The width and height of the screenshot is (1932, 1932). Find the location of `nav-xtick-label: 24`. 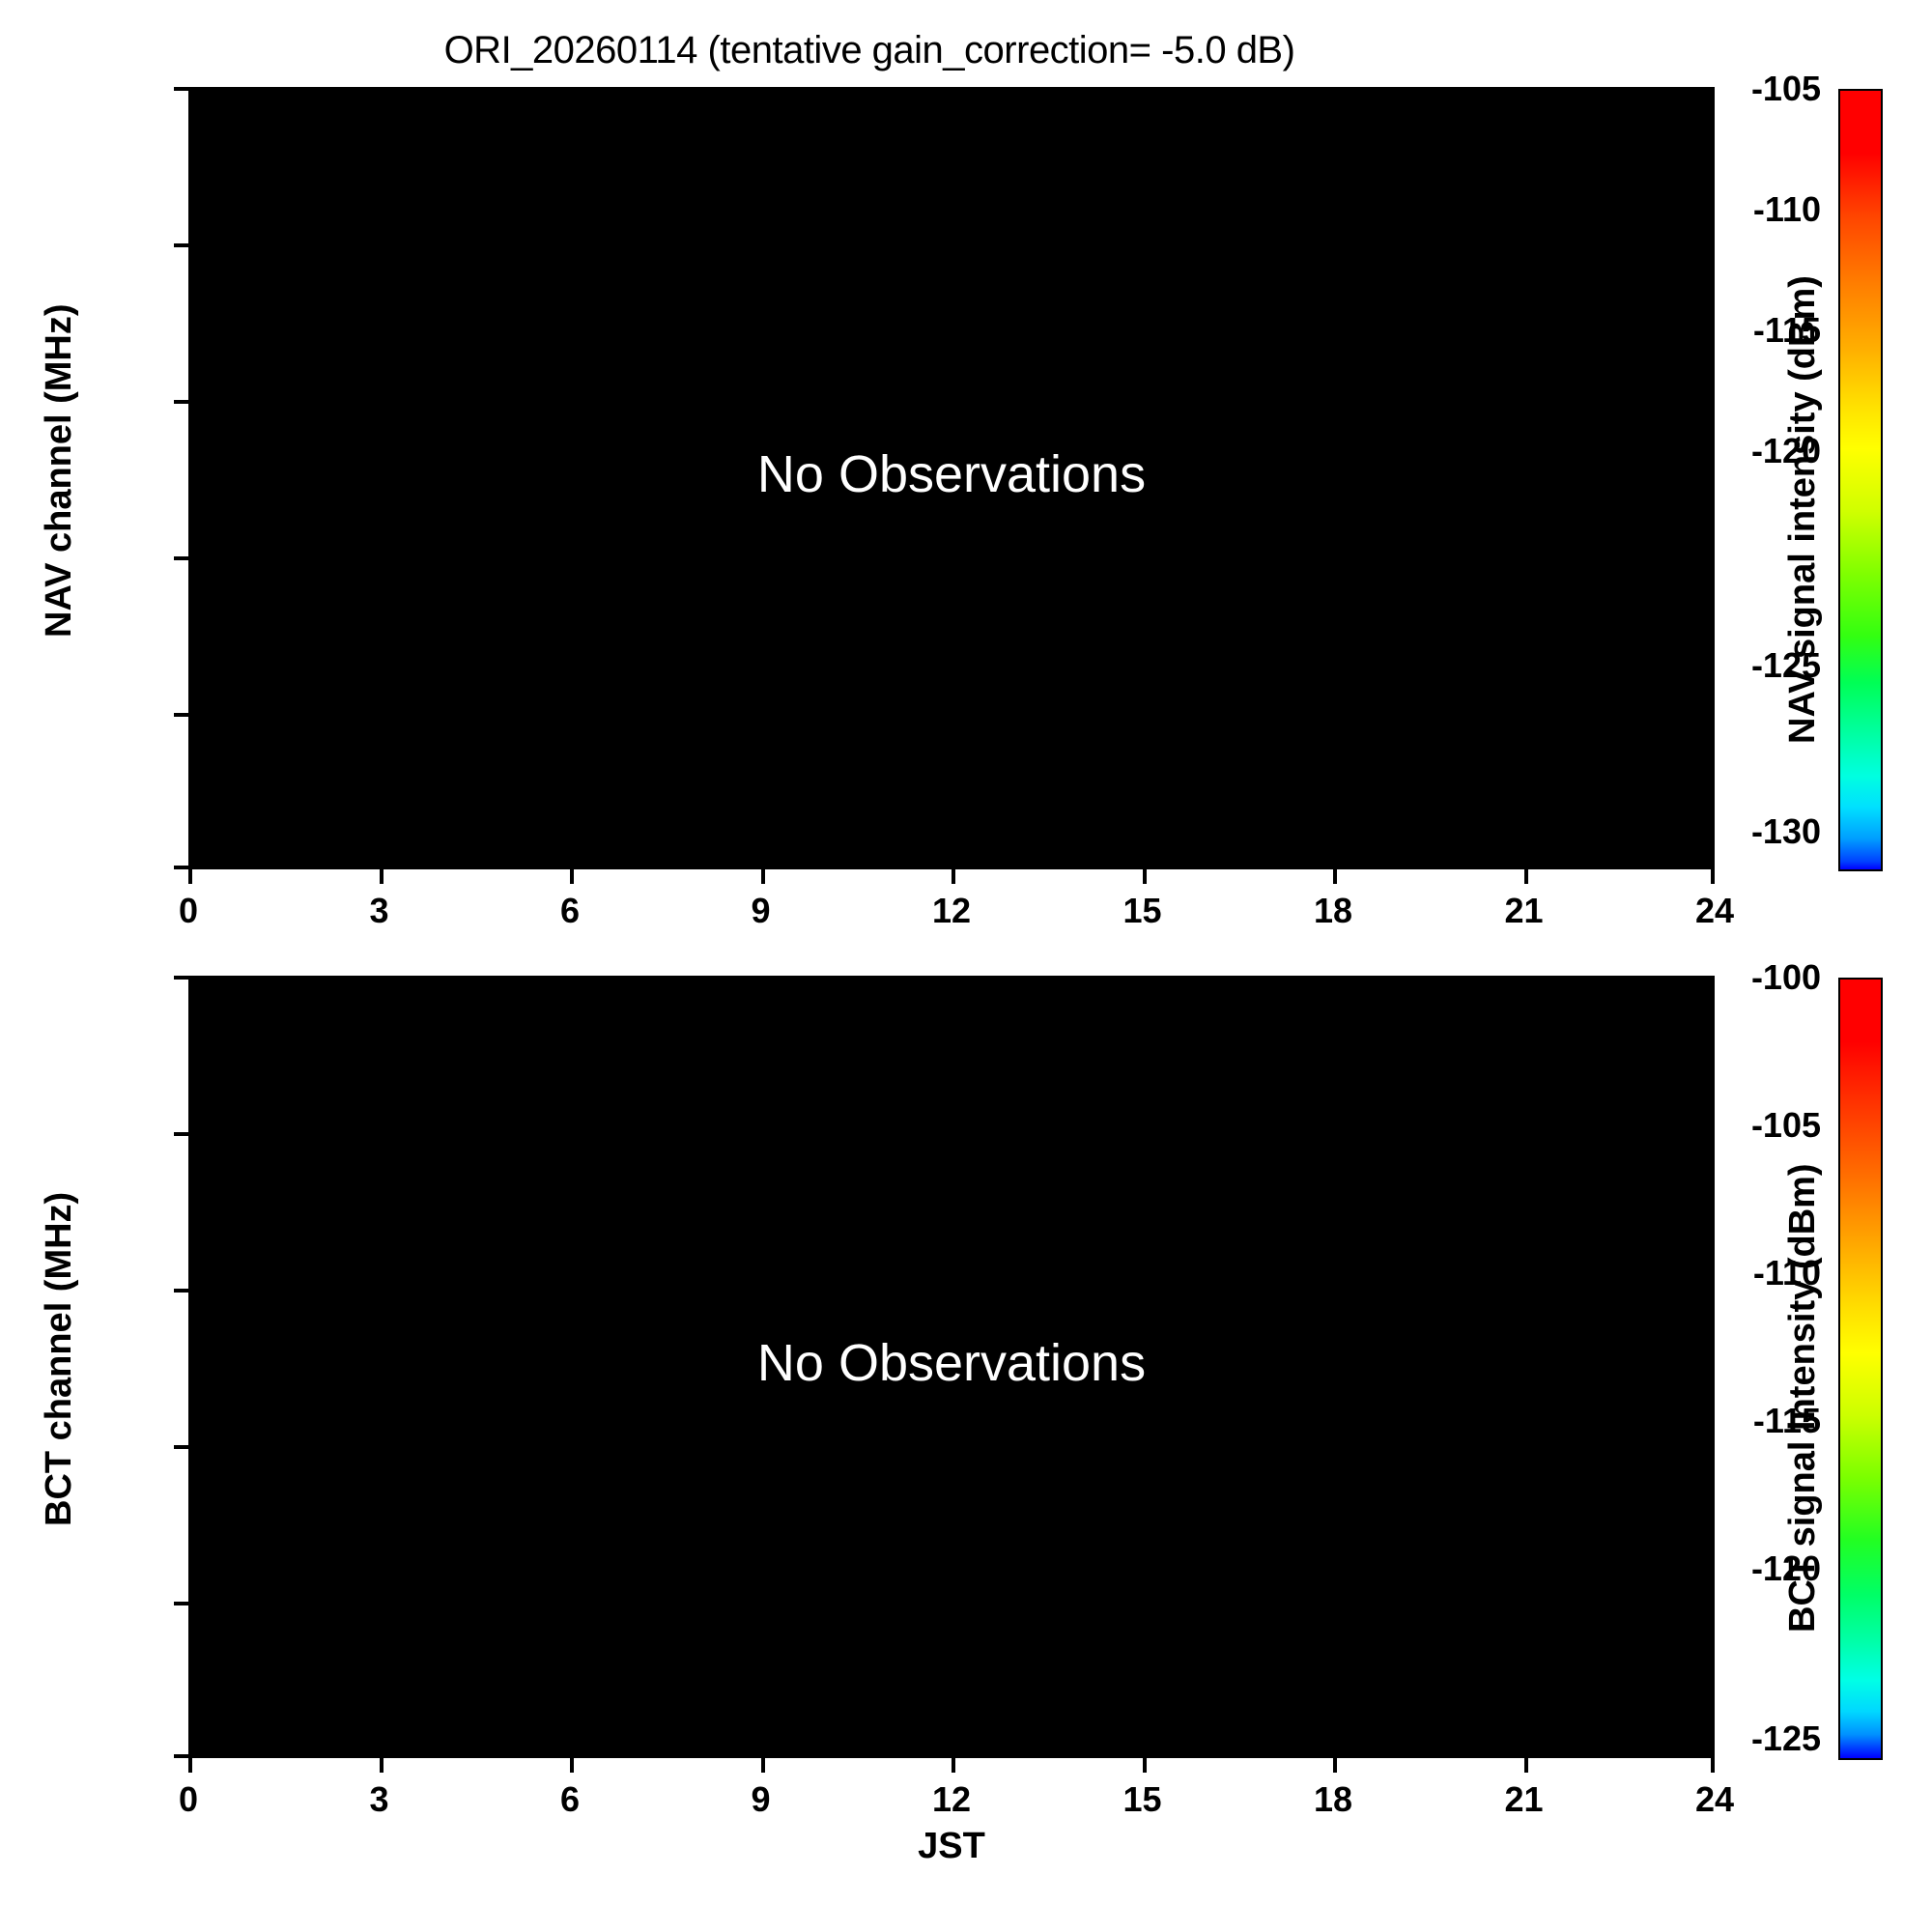

nav-xtick-label: 24 is located at coordinates (1714, 910).